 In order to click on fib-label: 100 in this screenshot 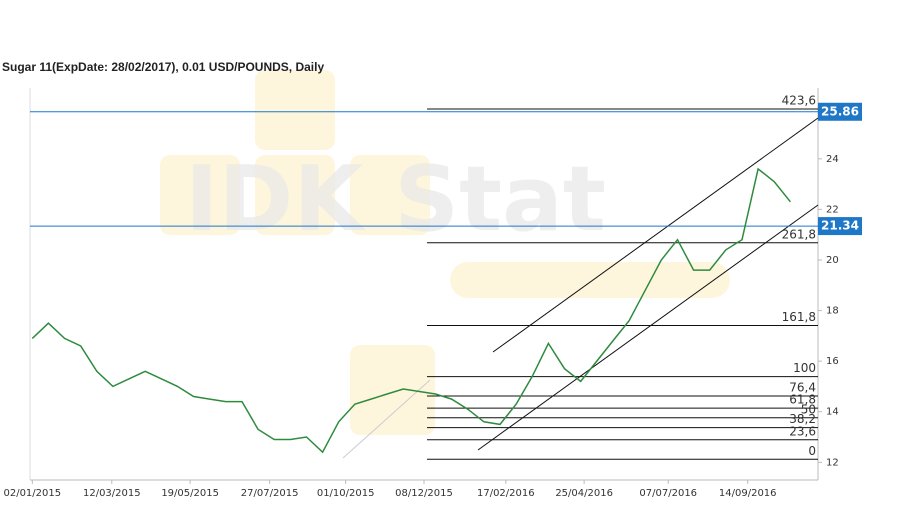, I will do `click(804, 368)`.